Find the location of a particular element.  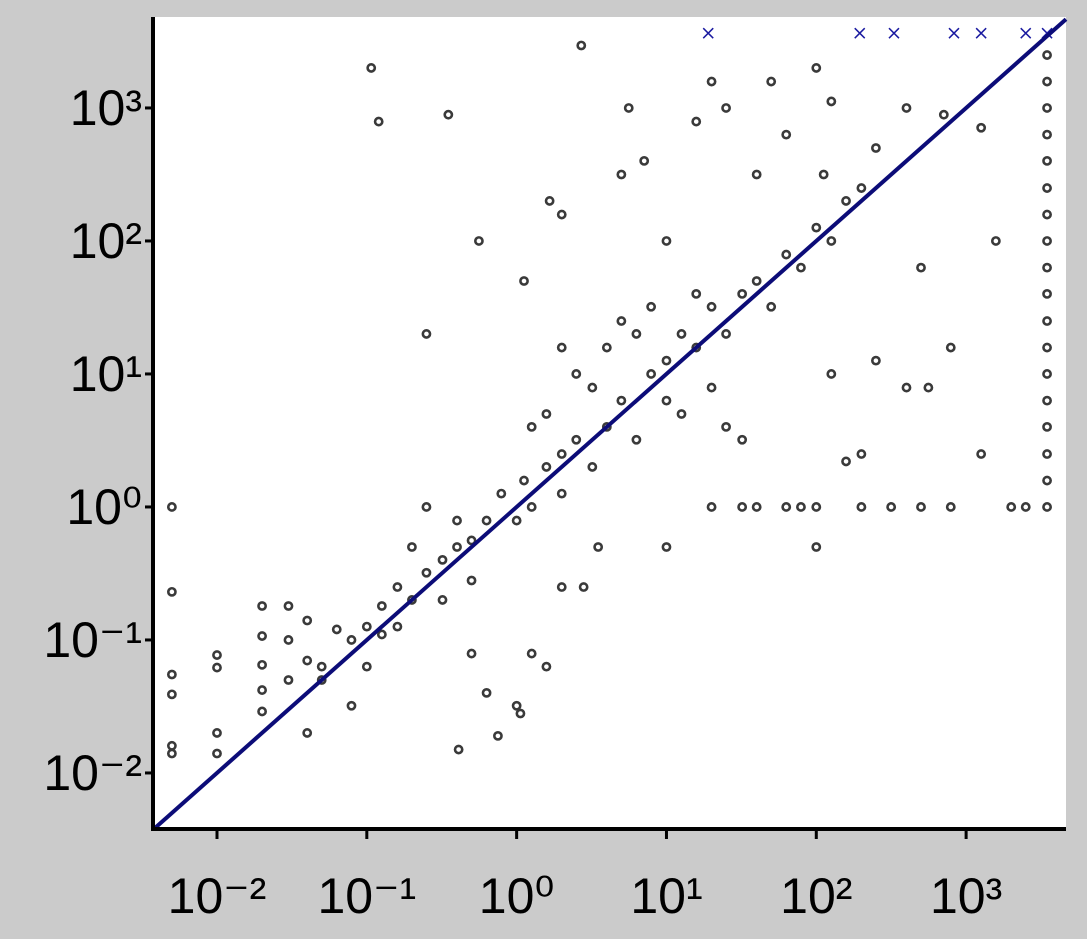

x-tick-label: 10⁻² is located at coordinates (217, 896).